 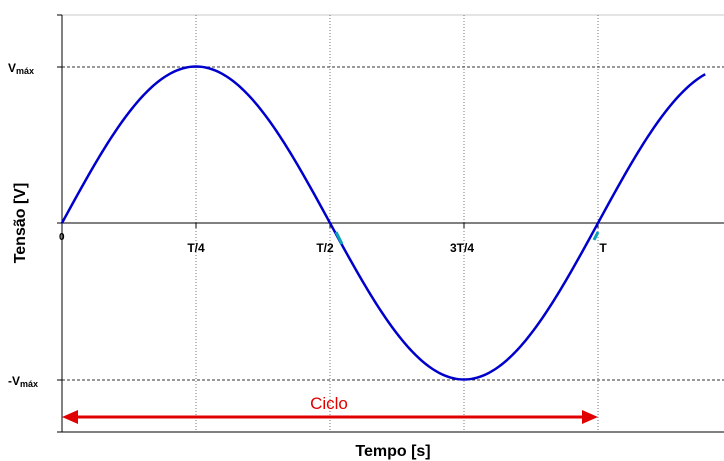 I want to click on x-label-3t4: 3T/4, so click(x=462, y=248).